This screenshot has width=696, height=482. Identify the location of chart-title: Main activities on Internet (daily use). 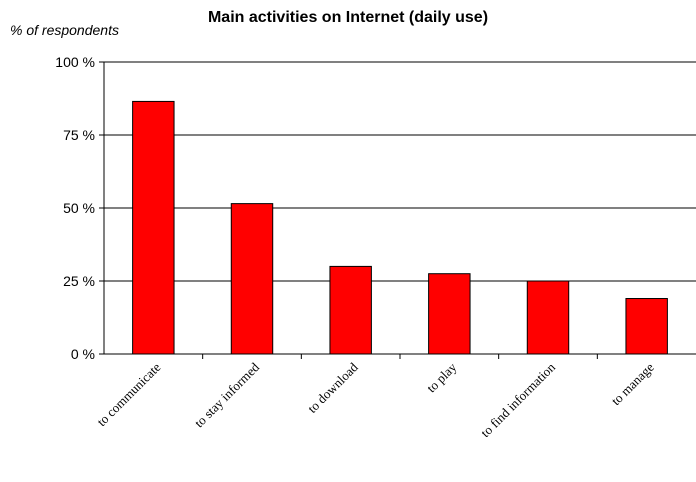
(348, 17).